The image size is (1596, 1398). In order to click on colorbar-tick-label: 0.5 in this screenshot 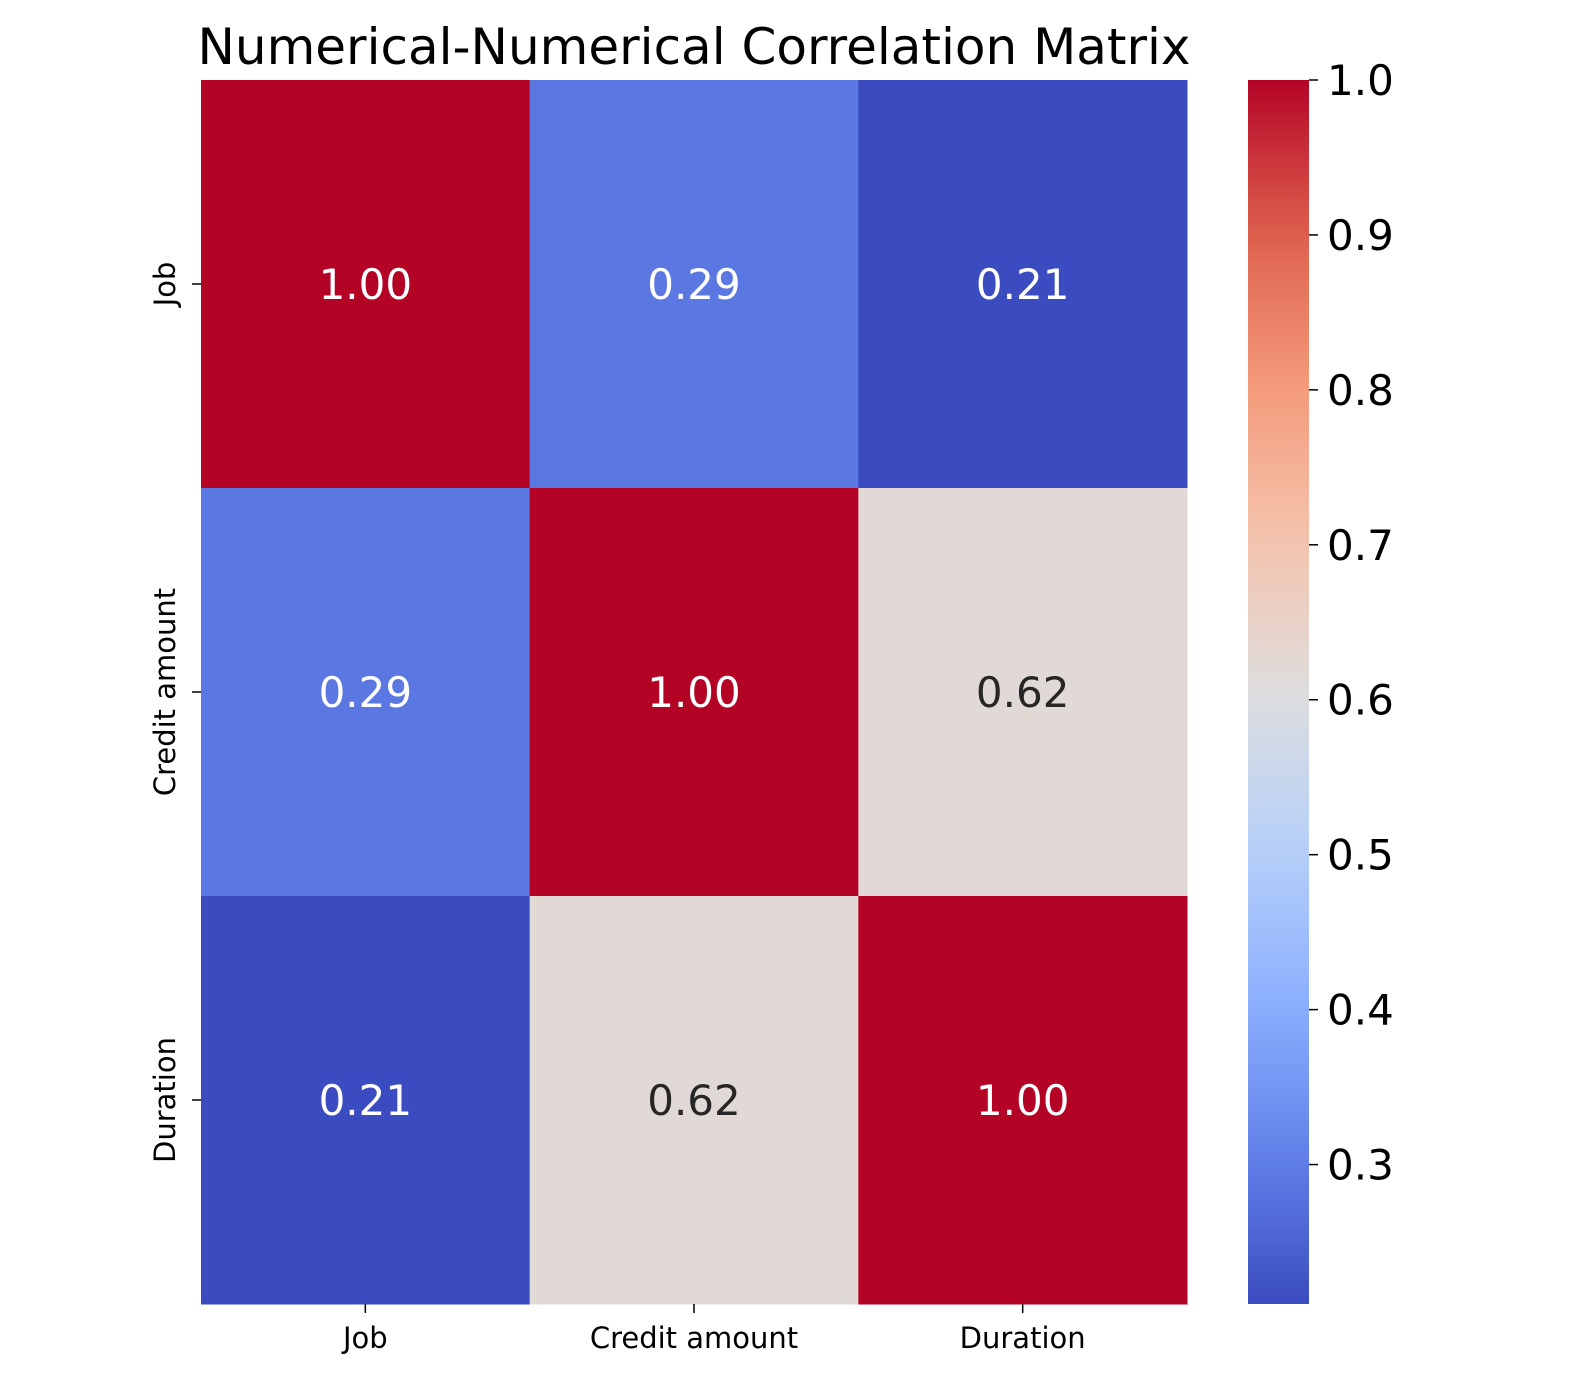, I will do `click(1360, 855)`.